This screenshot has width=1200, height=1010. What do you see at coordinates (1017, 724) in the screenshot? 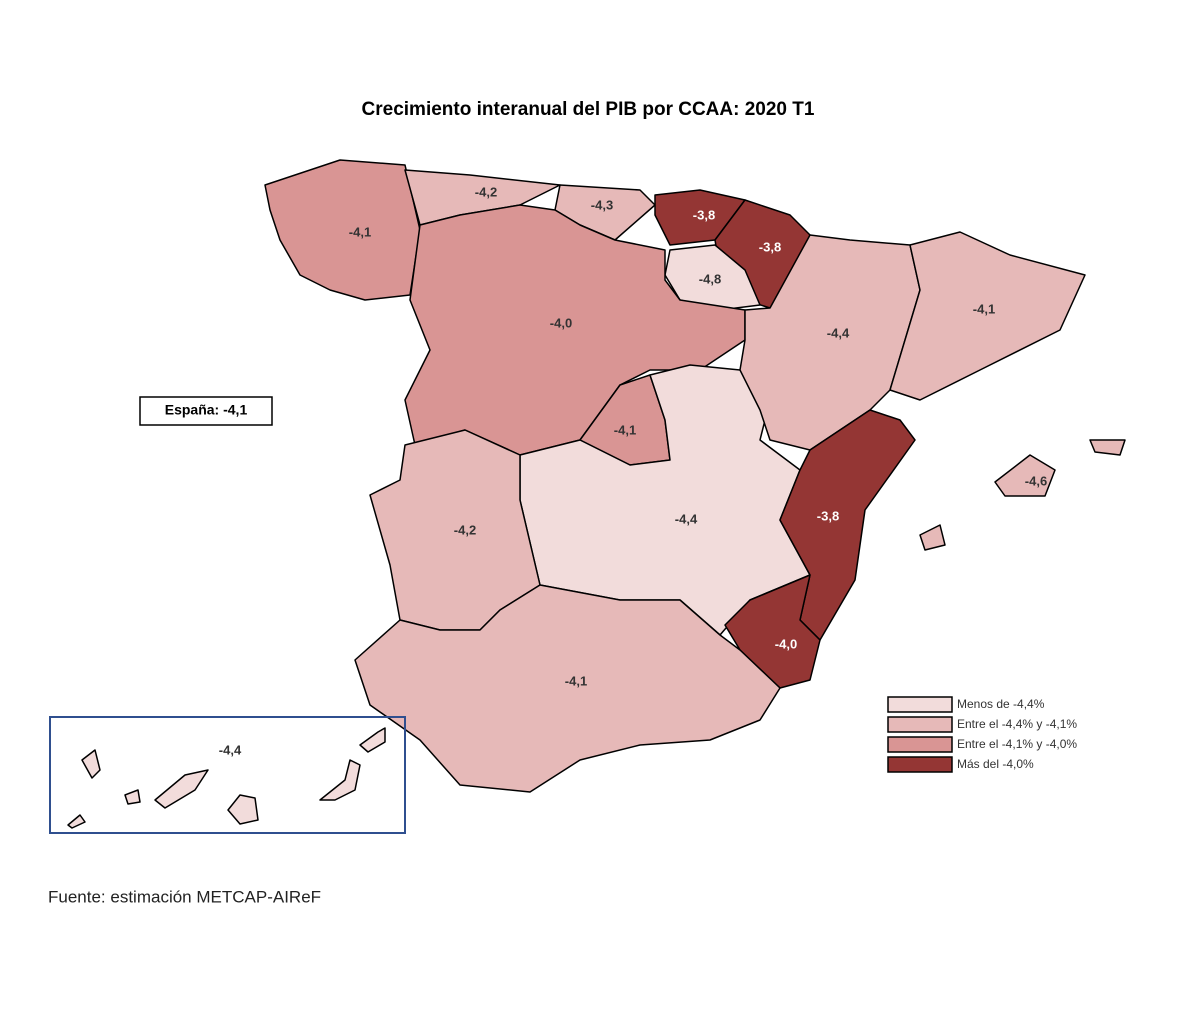
I see `legend-label: Entre el -4,4% y -4,1%` at bounding box center [1017, 724].